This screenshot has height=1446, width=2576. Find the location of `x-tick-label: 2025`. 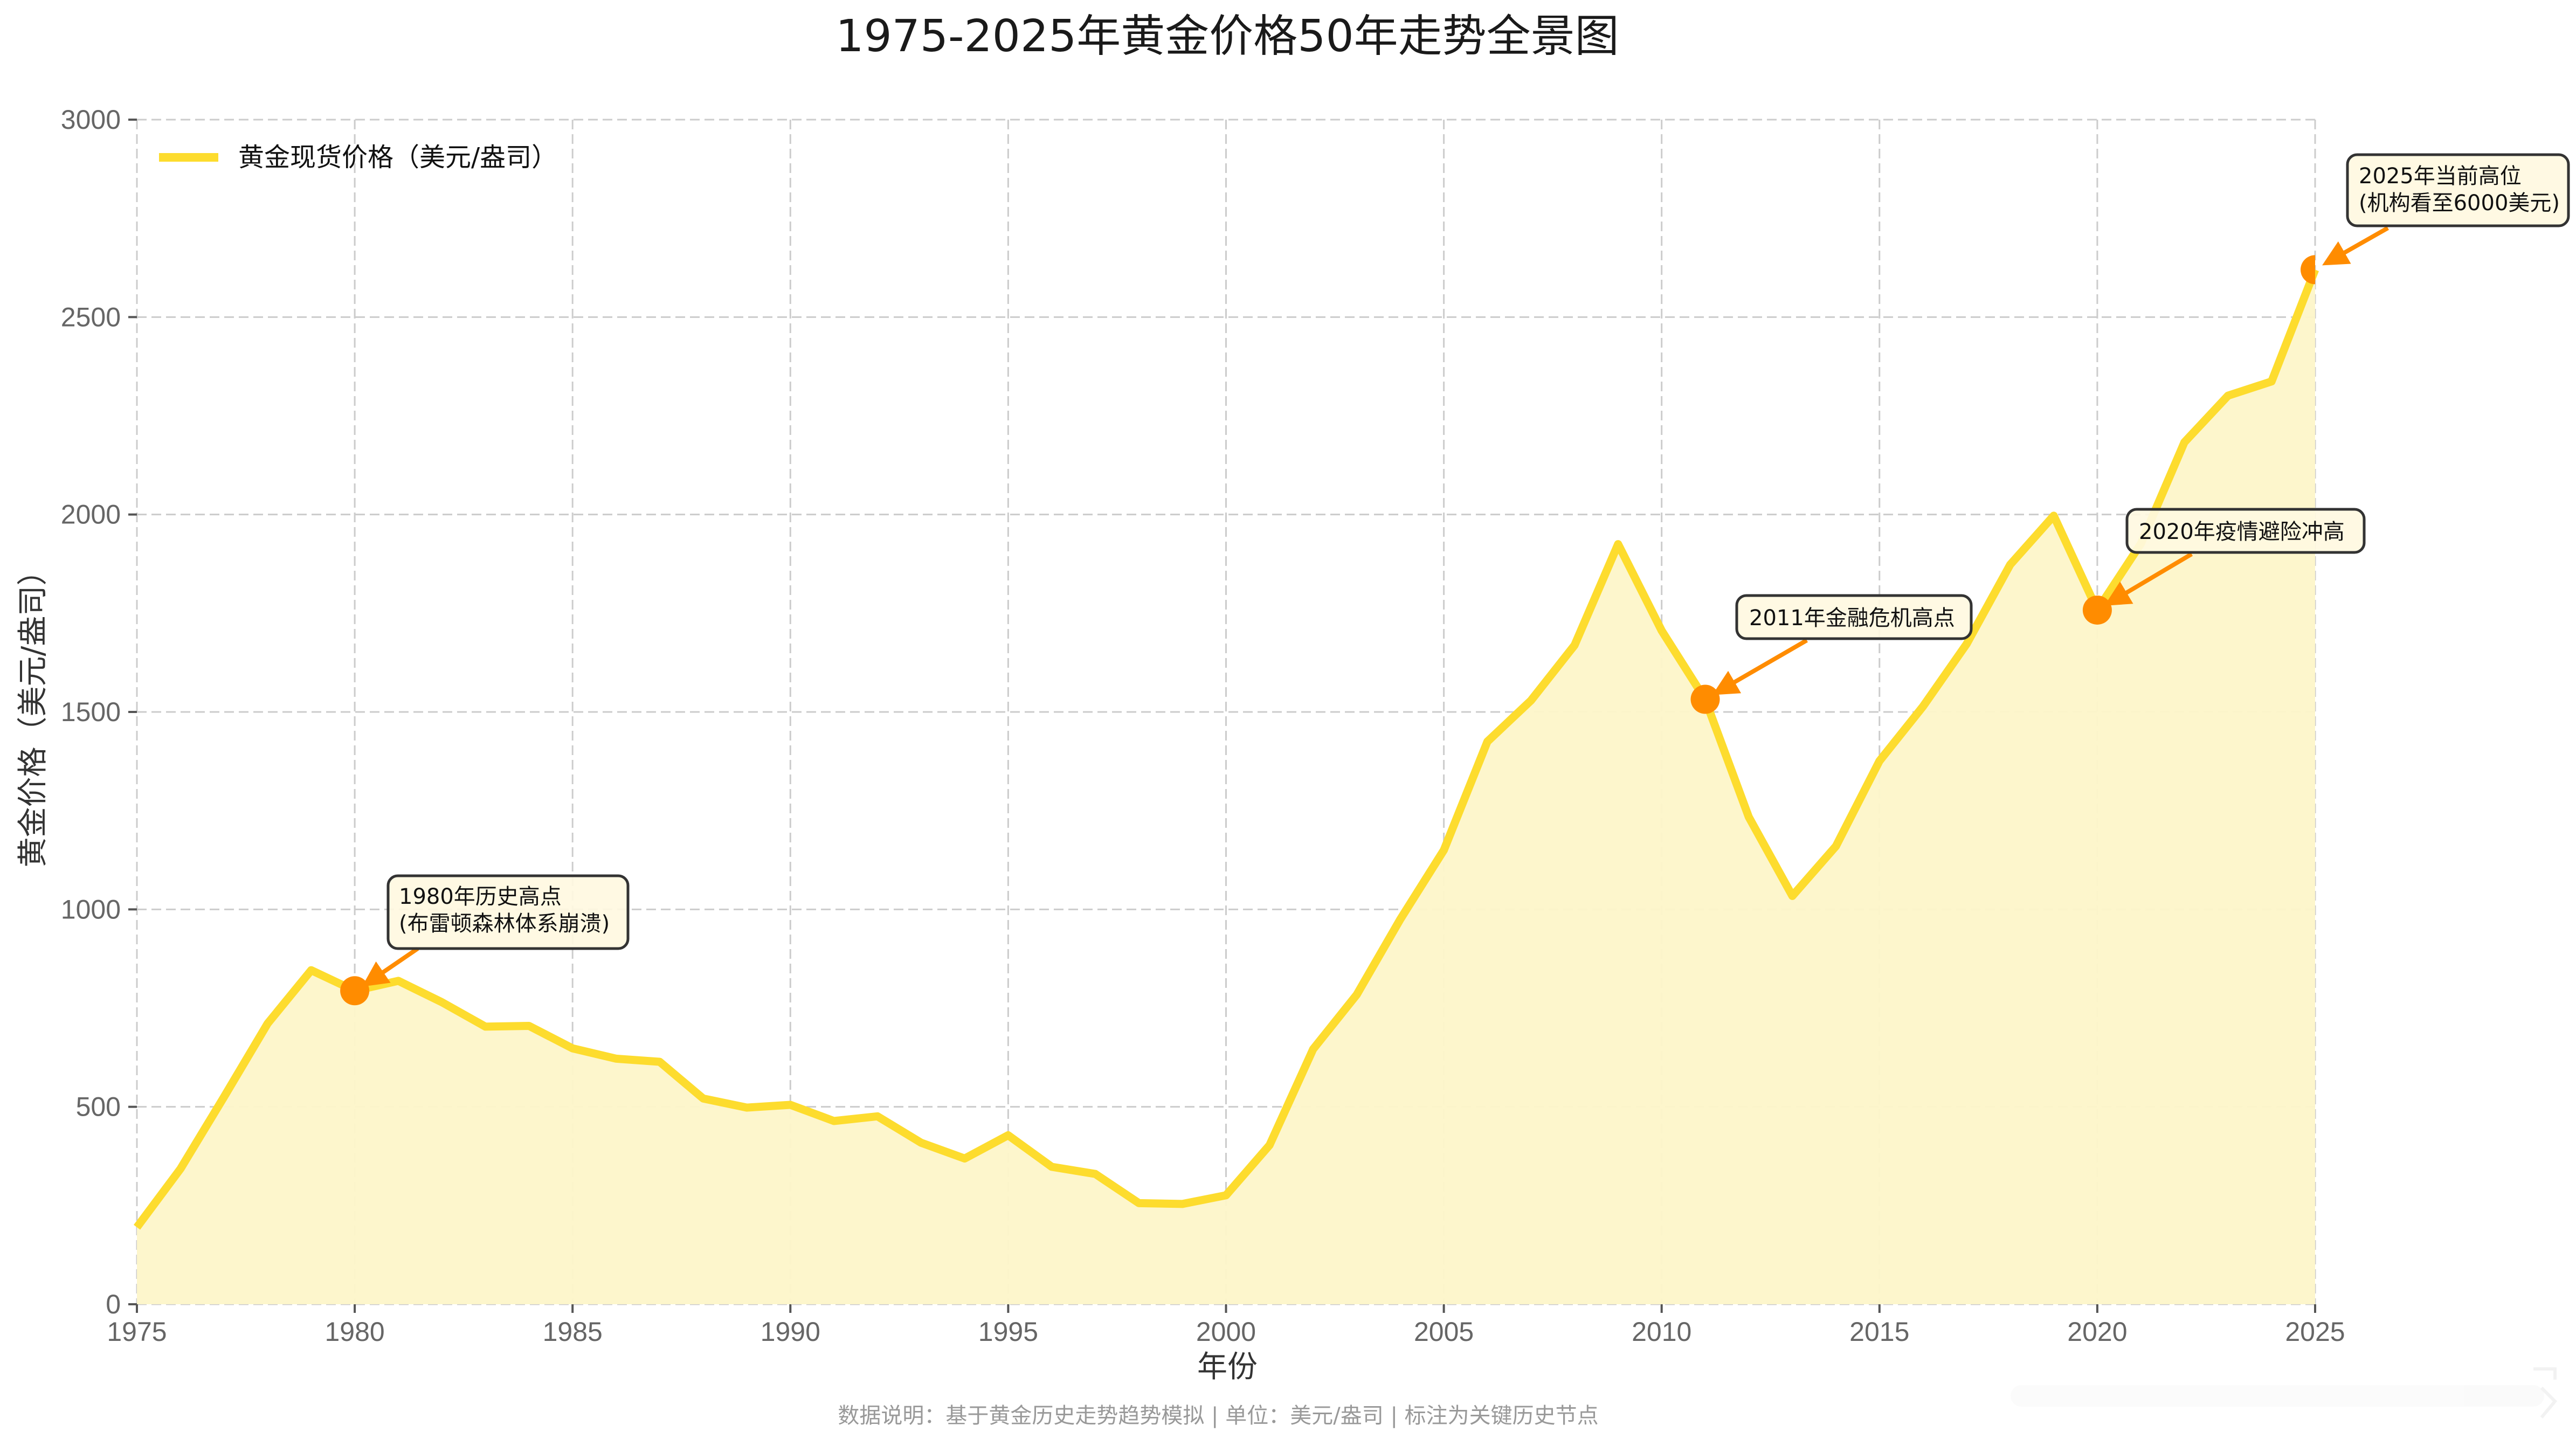

x-tick-label: 2025 is located at coordinates (2315, 1332).